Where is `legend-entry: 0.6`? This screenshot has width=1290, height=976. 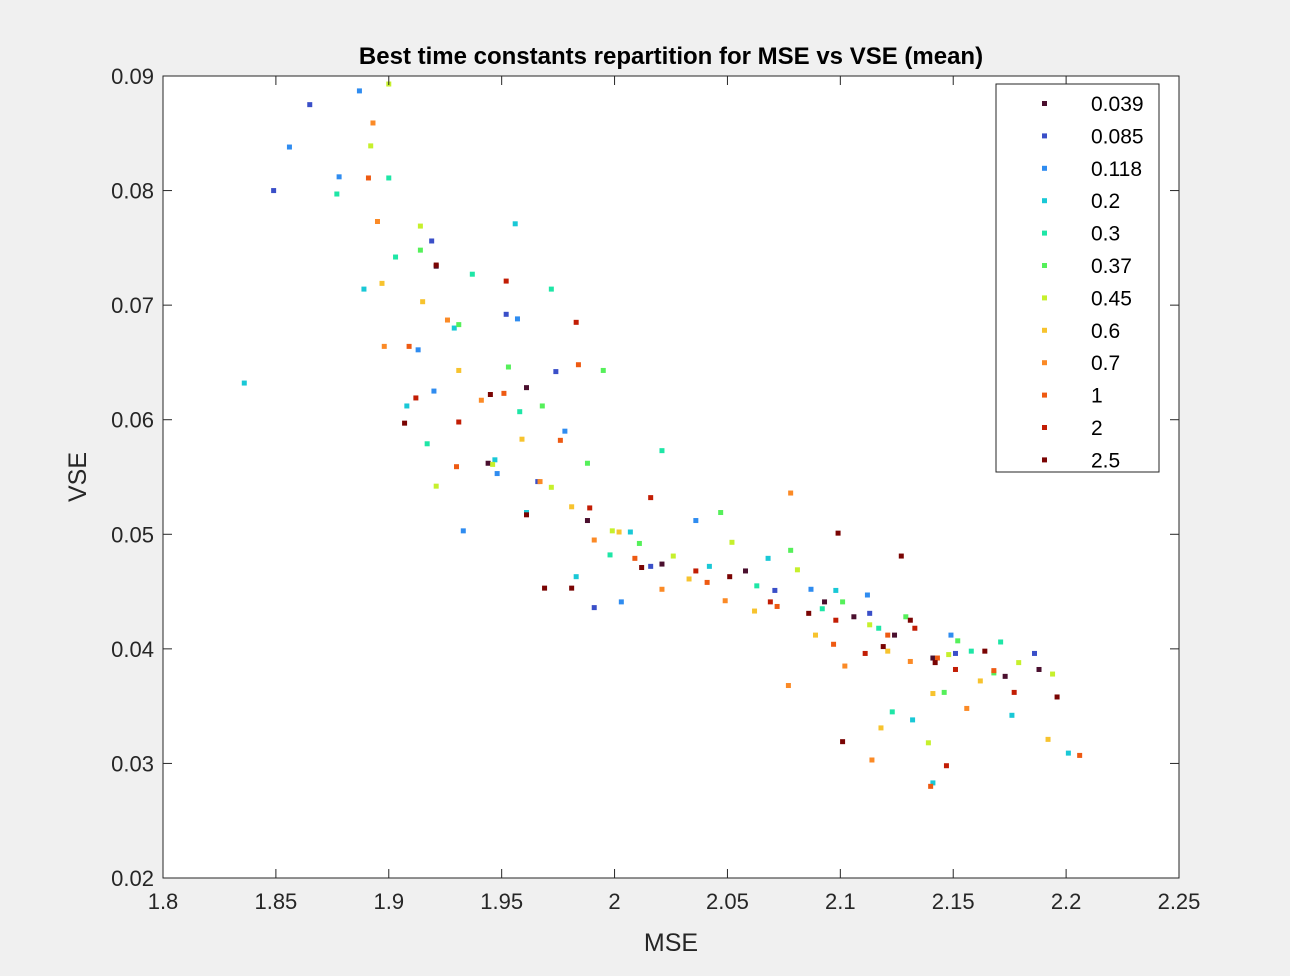 legend-entry: 0.6 is located at coordinates (1081, 331).